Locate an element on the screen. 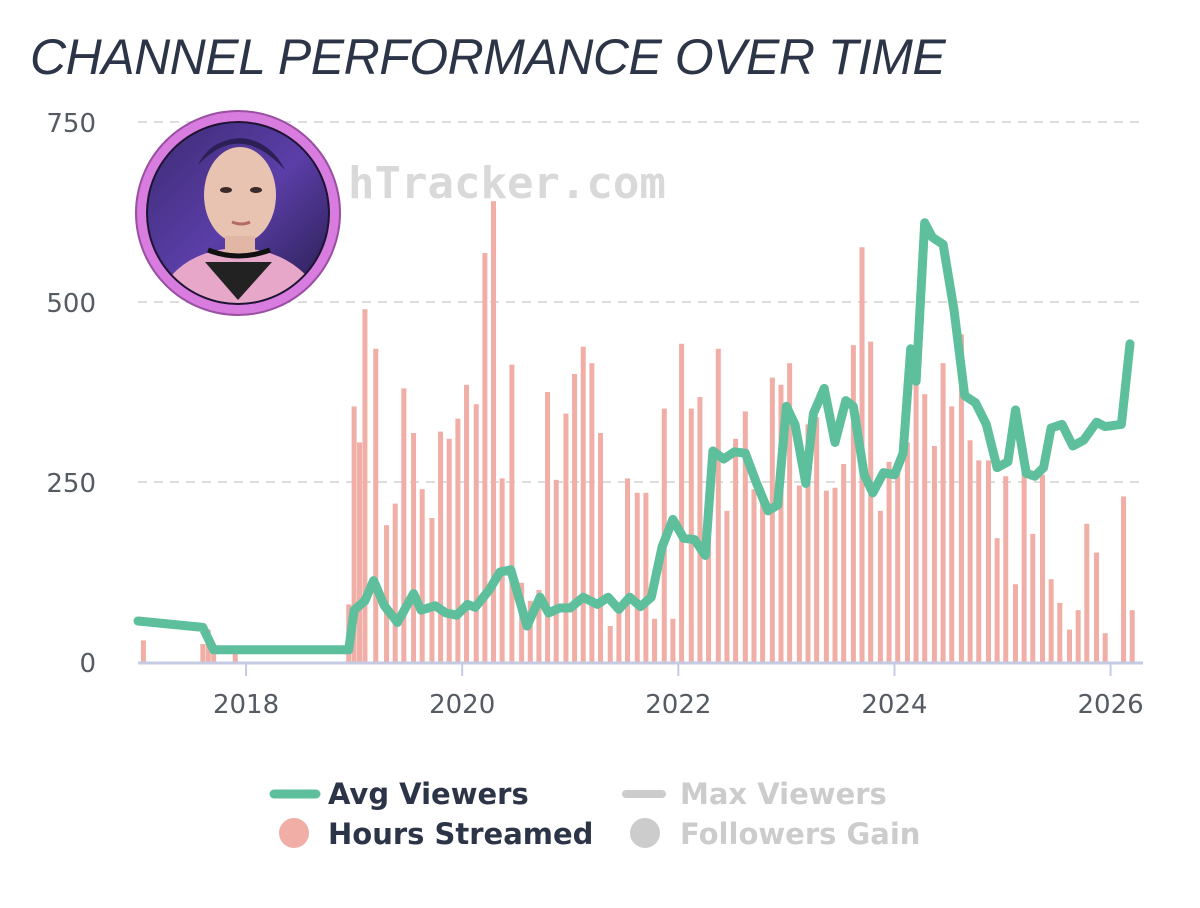 The image size is (1200, 908). x-tick-label: 2020 is located at coordinates (462, 705).